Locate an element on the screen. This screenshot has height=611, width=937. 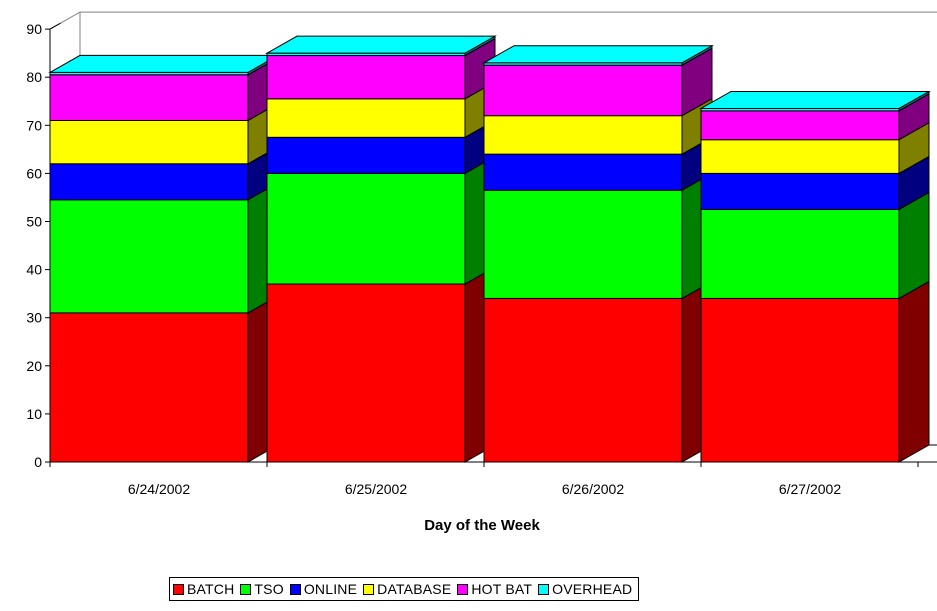
bar-segment-database is located at coordinates (815, 148).